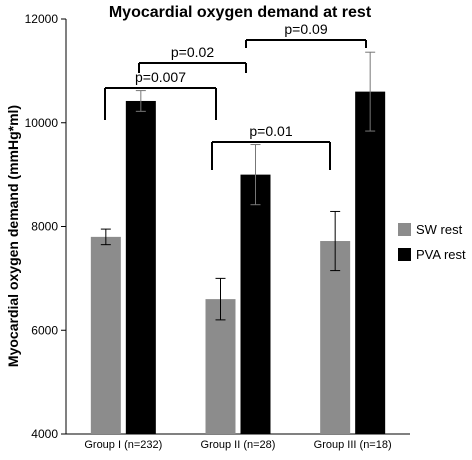 The image size is (472, 460). I want to click on x-category-label: Group II (n=28), so click(238, 445).